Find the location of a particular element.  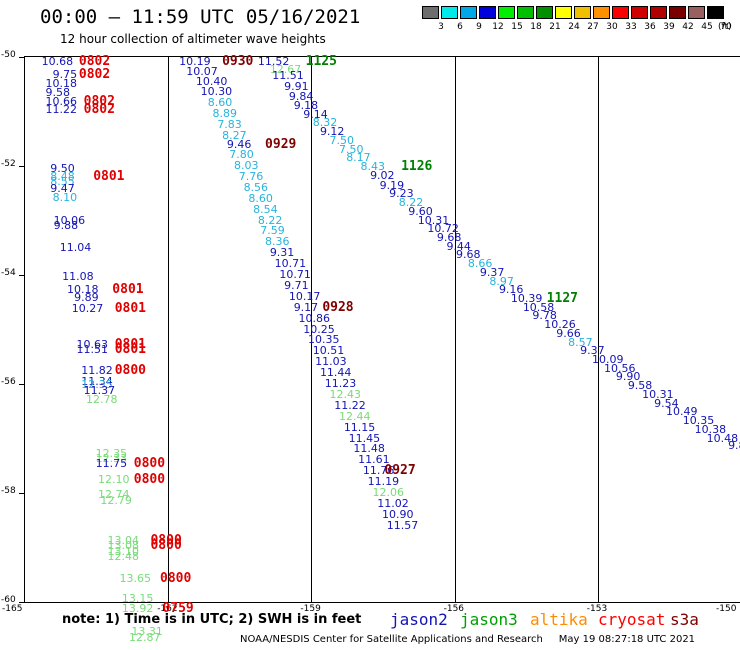

wave-height-observation: 11.57 is located at coordinates (402, 525).